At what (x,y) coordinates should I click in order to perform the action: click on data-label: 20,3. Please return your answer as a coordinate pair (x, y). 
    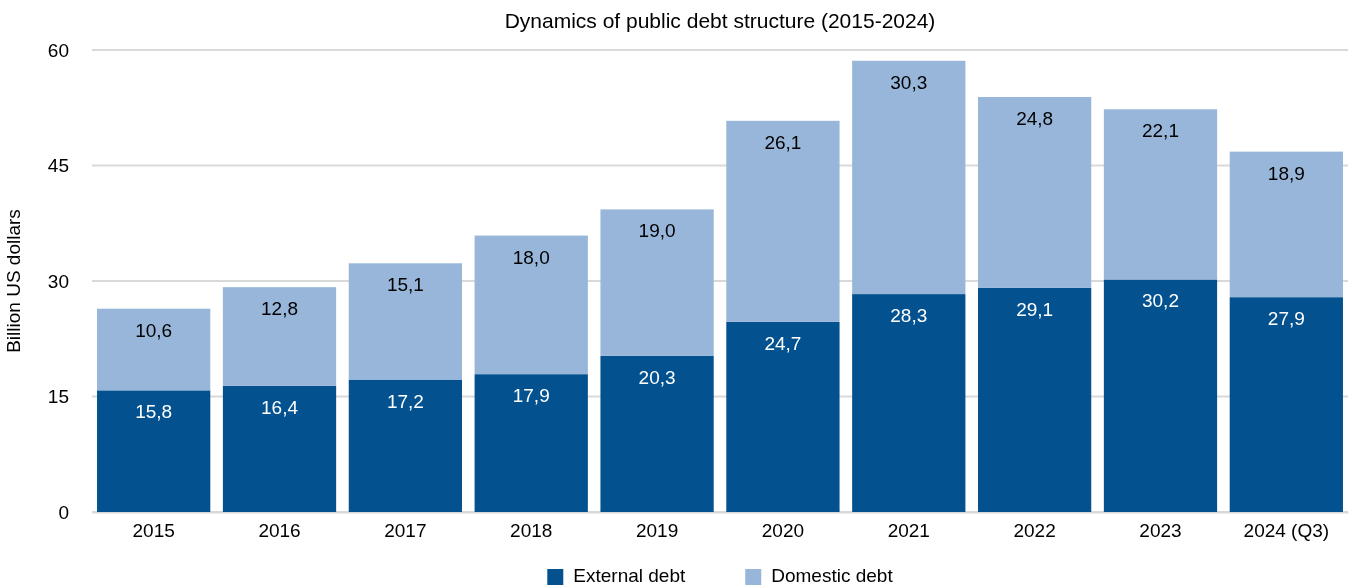
    Looking at the image, I should click on (657, 377).